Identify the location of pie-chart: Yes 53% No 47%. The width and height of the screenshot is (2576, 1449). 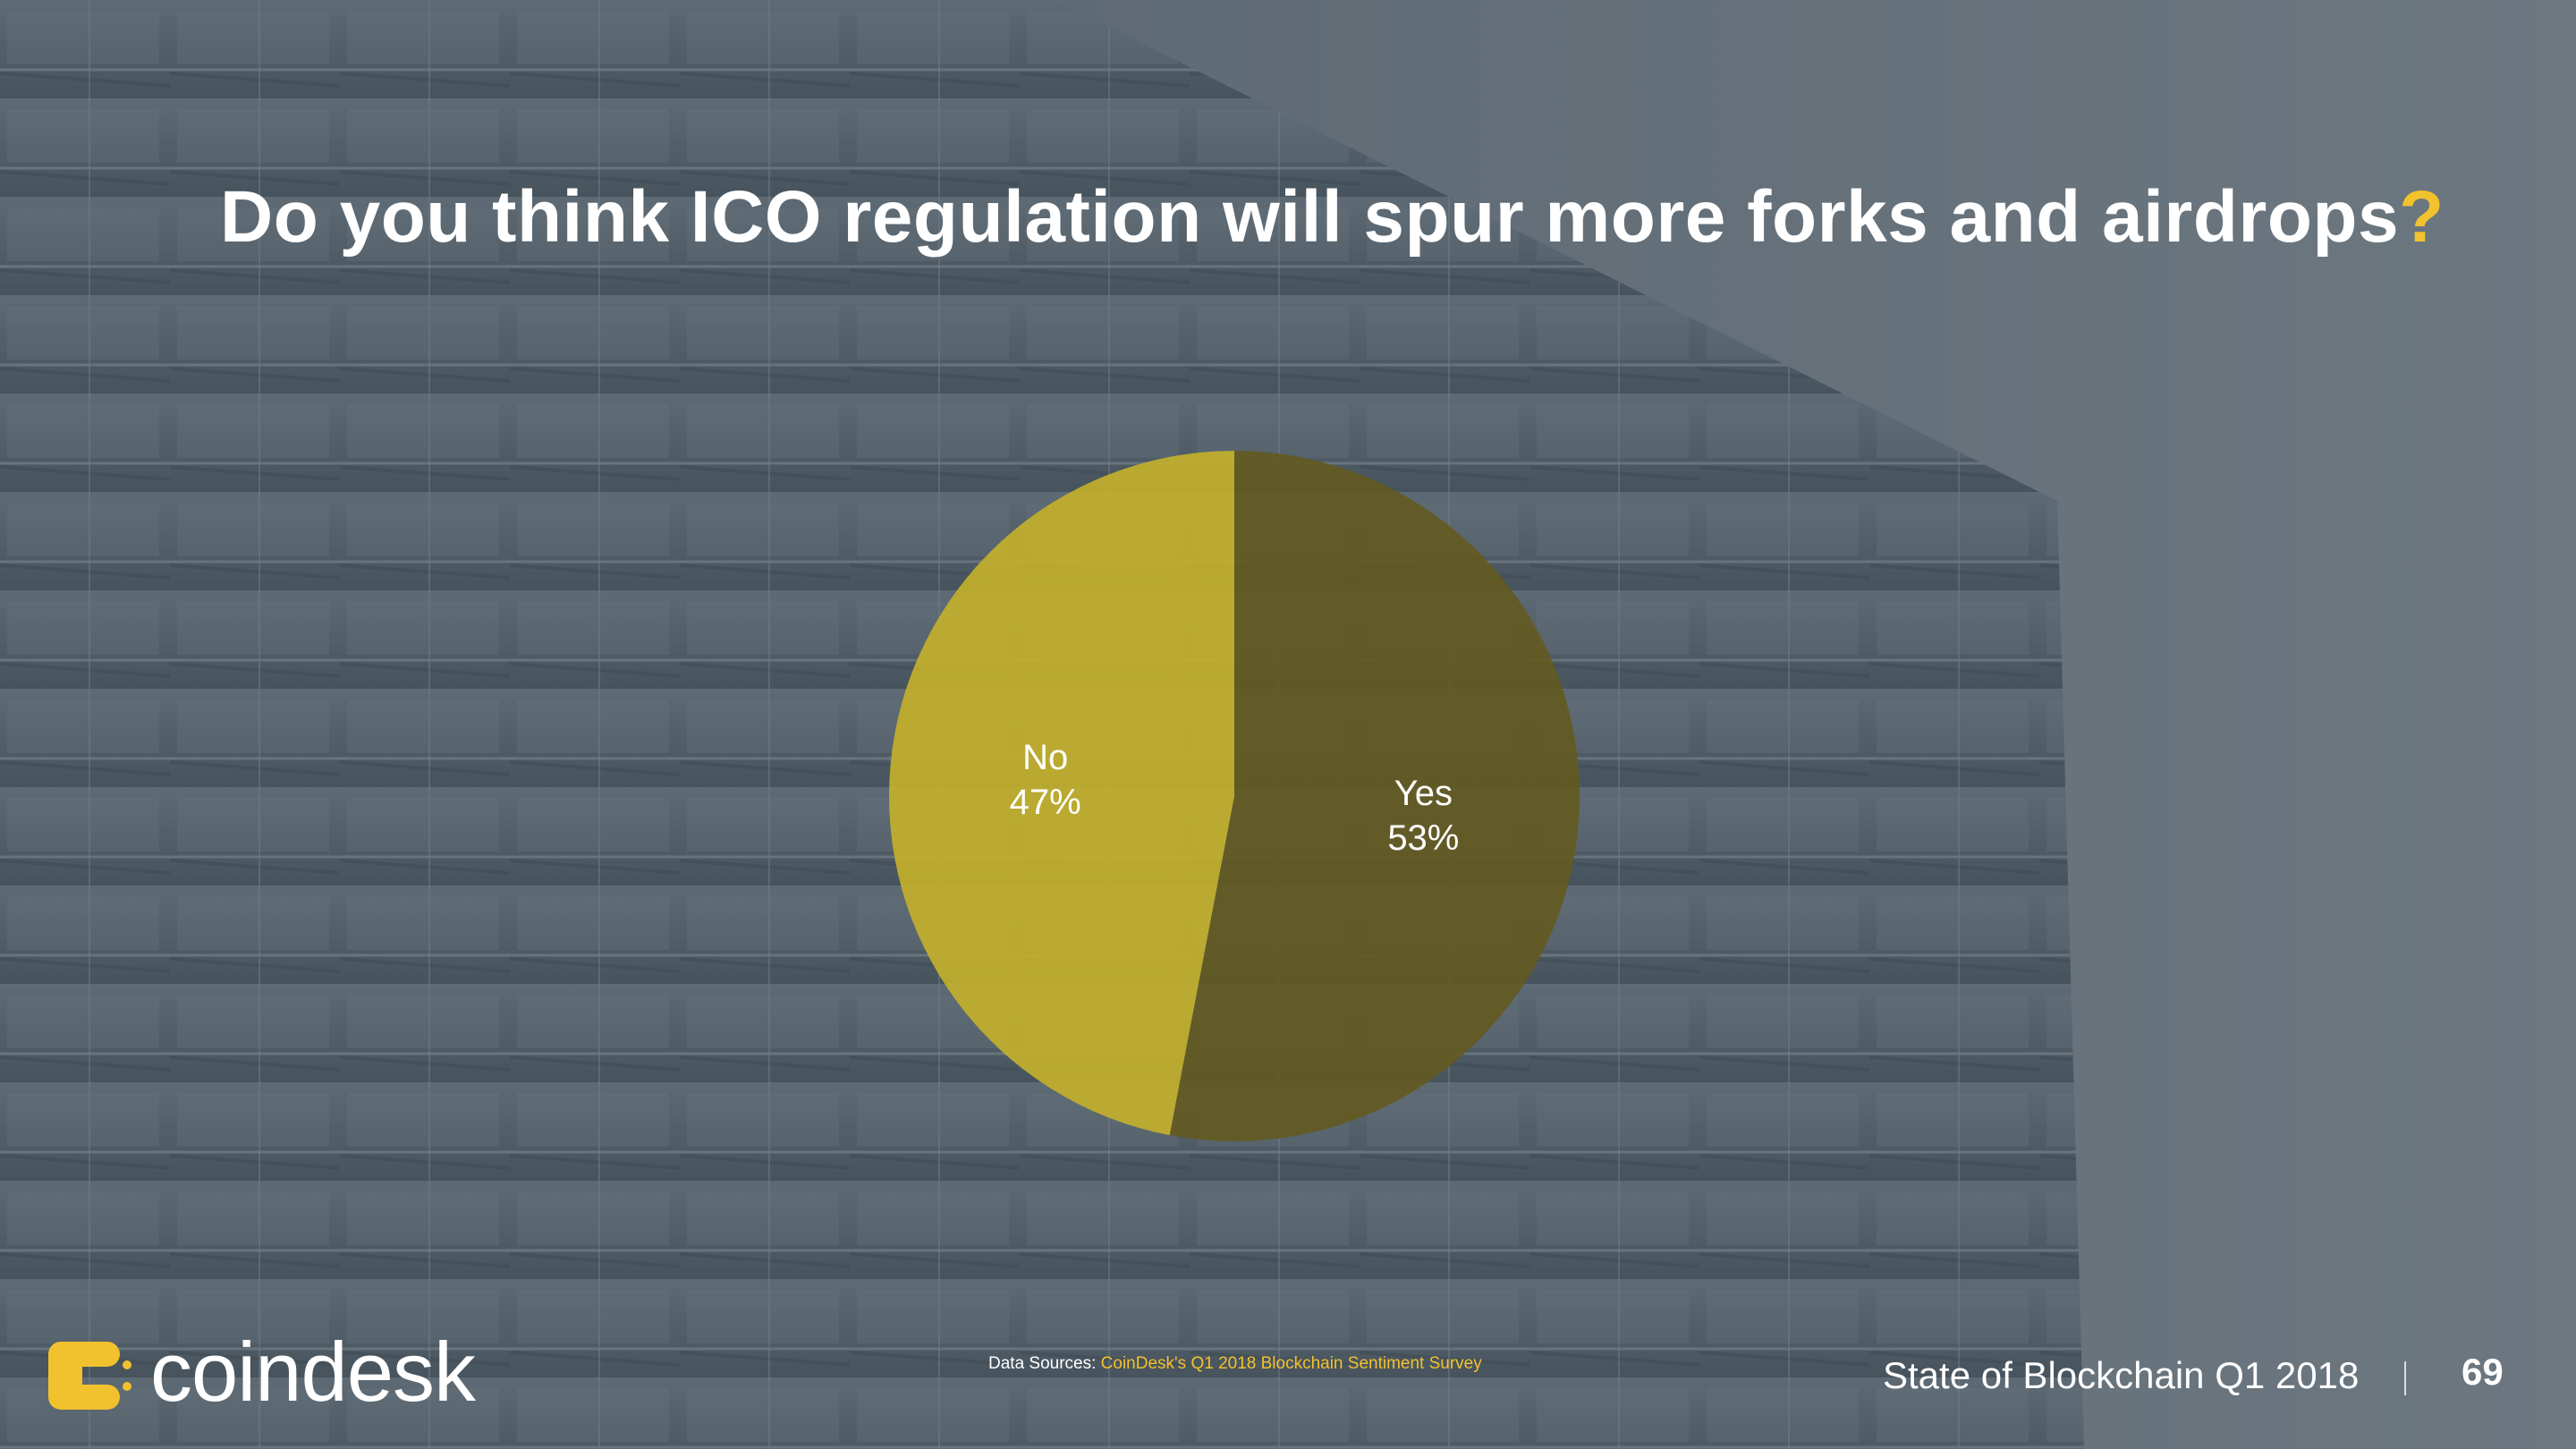
(1234, 796).